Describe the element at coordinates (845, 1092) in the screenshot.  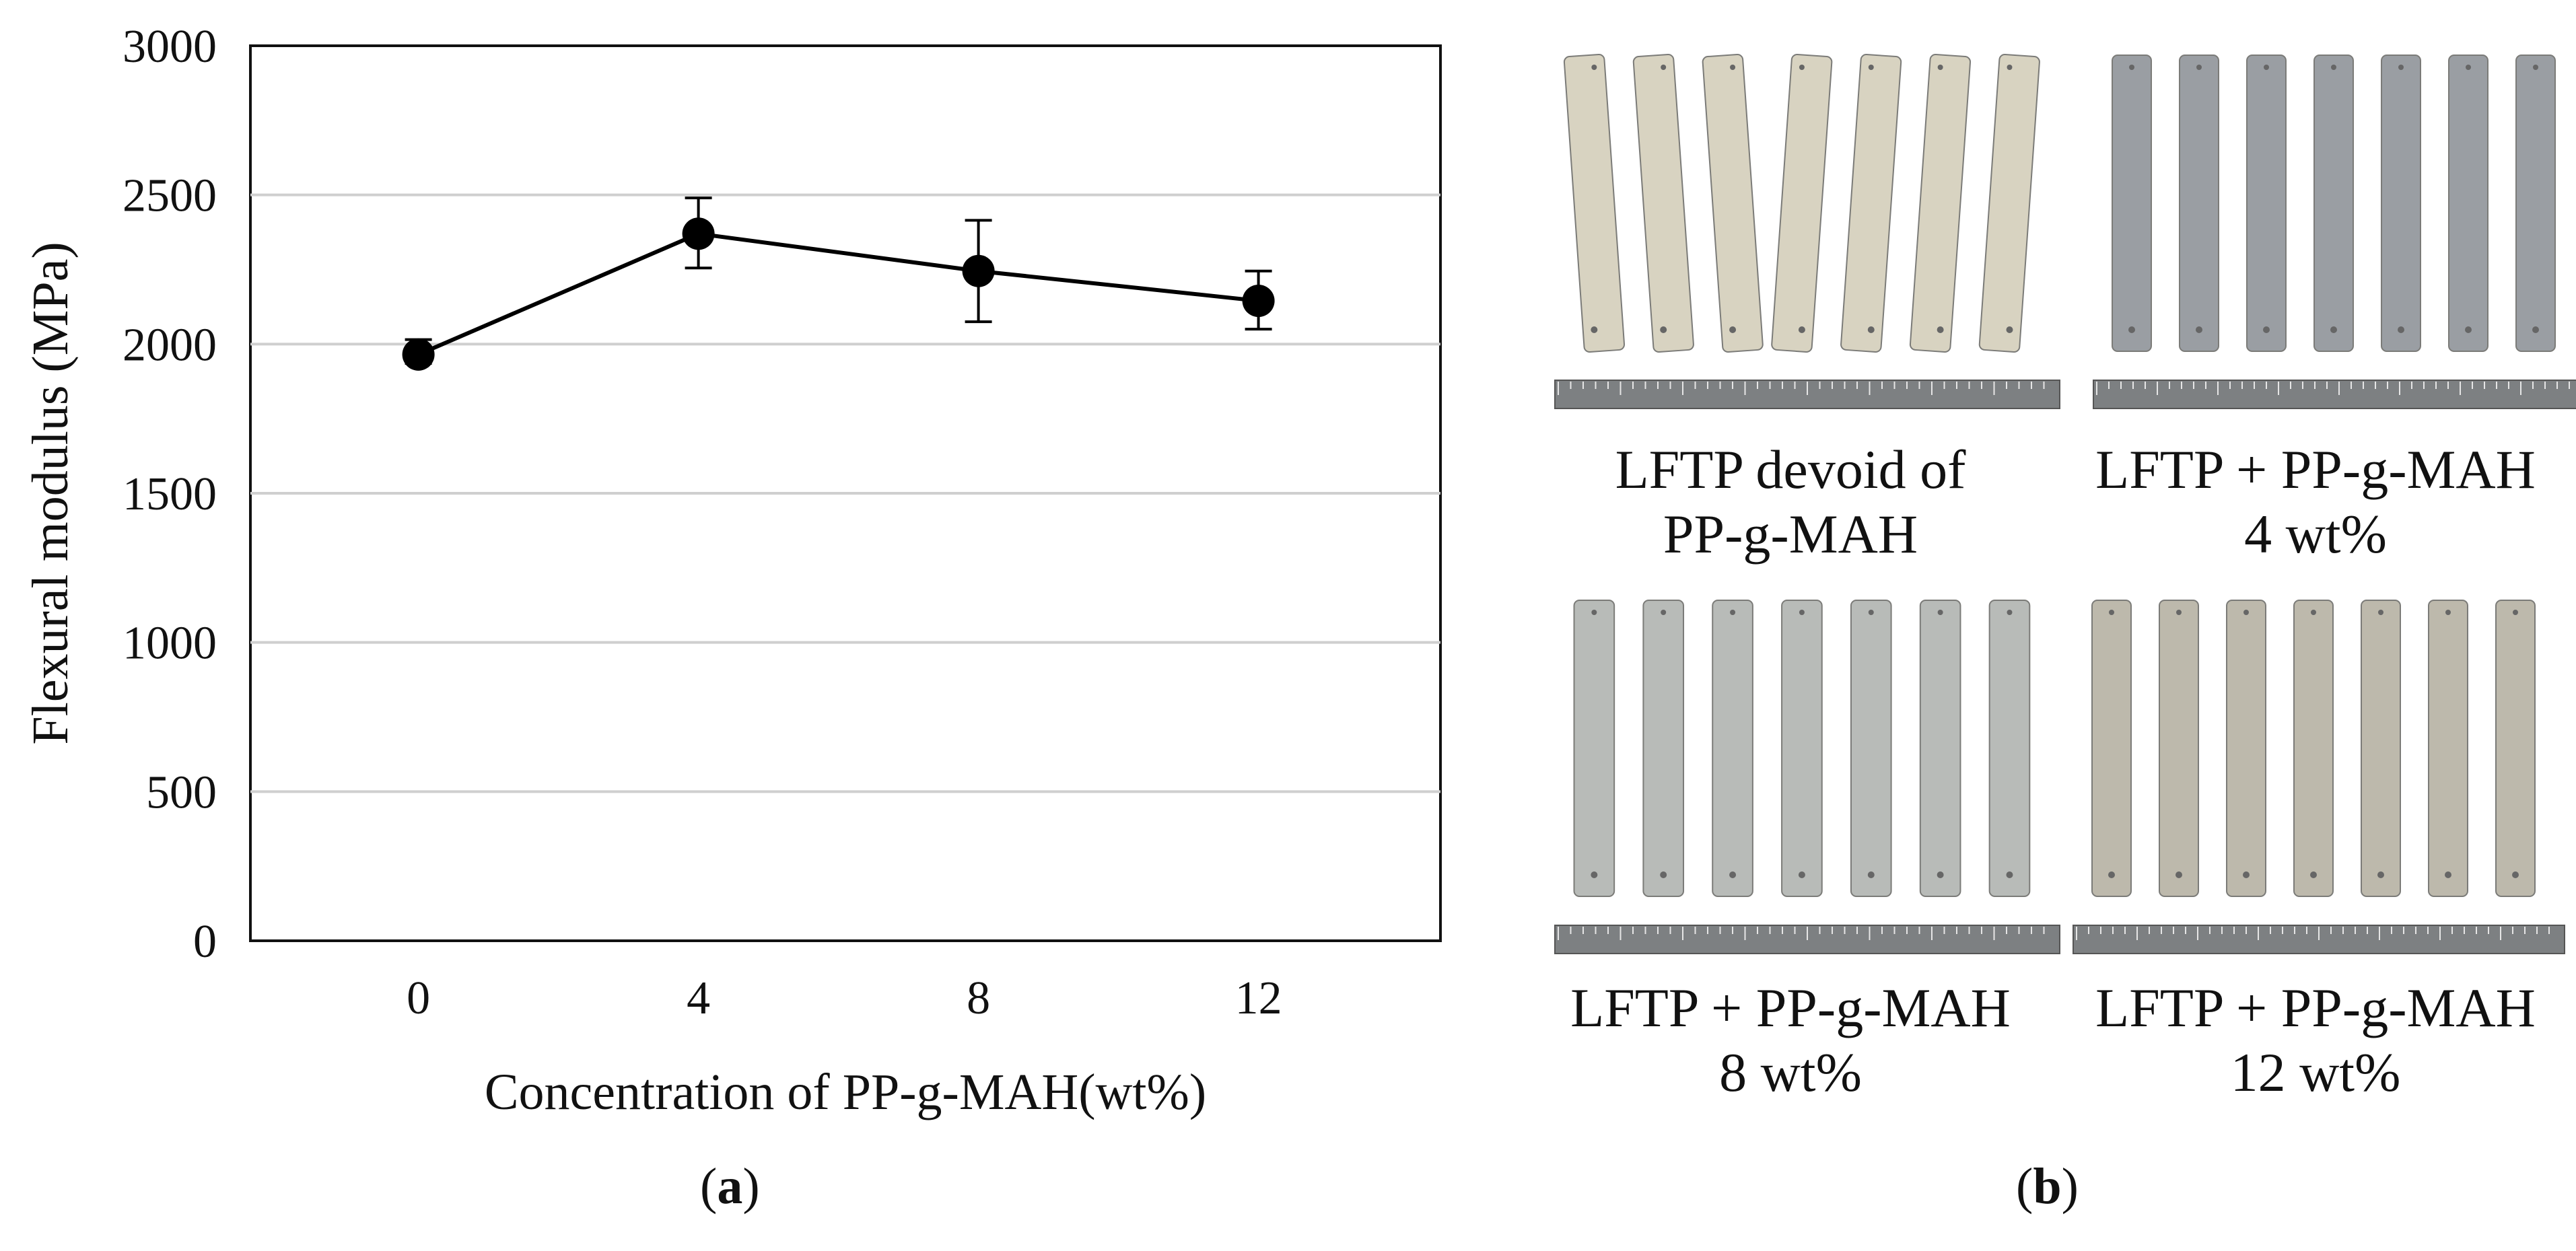
I see `x-axis-title: Concentration of PP-g-MAH(wt%)` at that location.